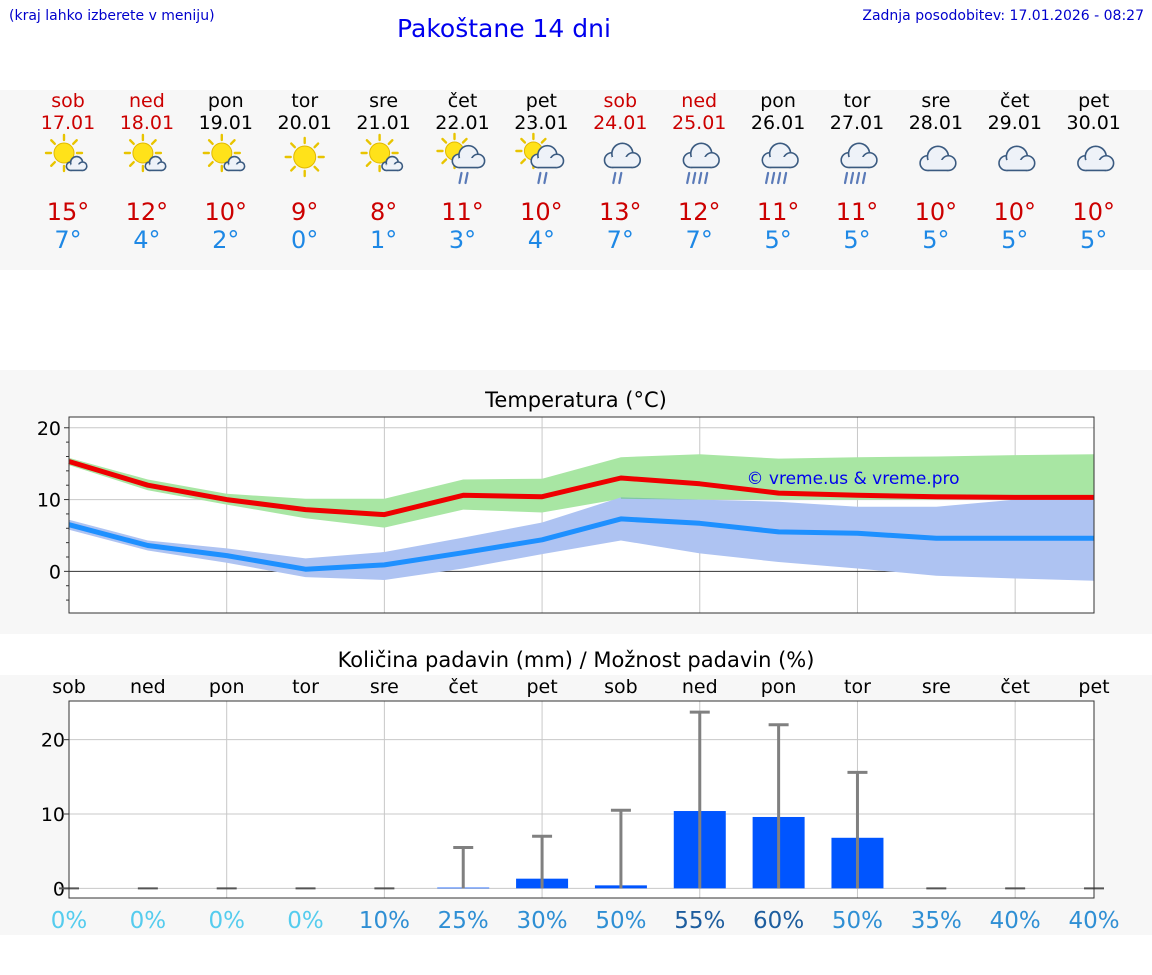 The height and width of the screenshot is (975, 1152). Describe the element at coordinates (581, 544) in the screenshot. I see `min-temperature-line` at that location.